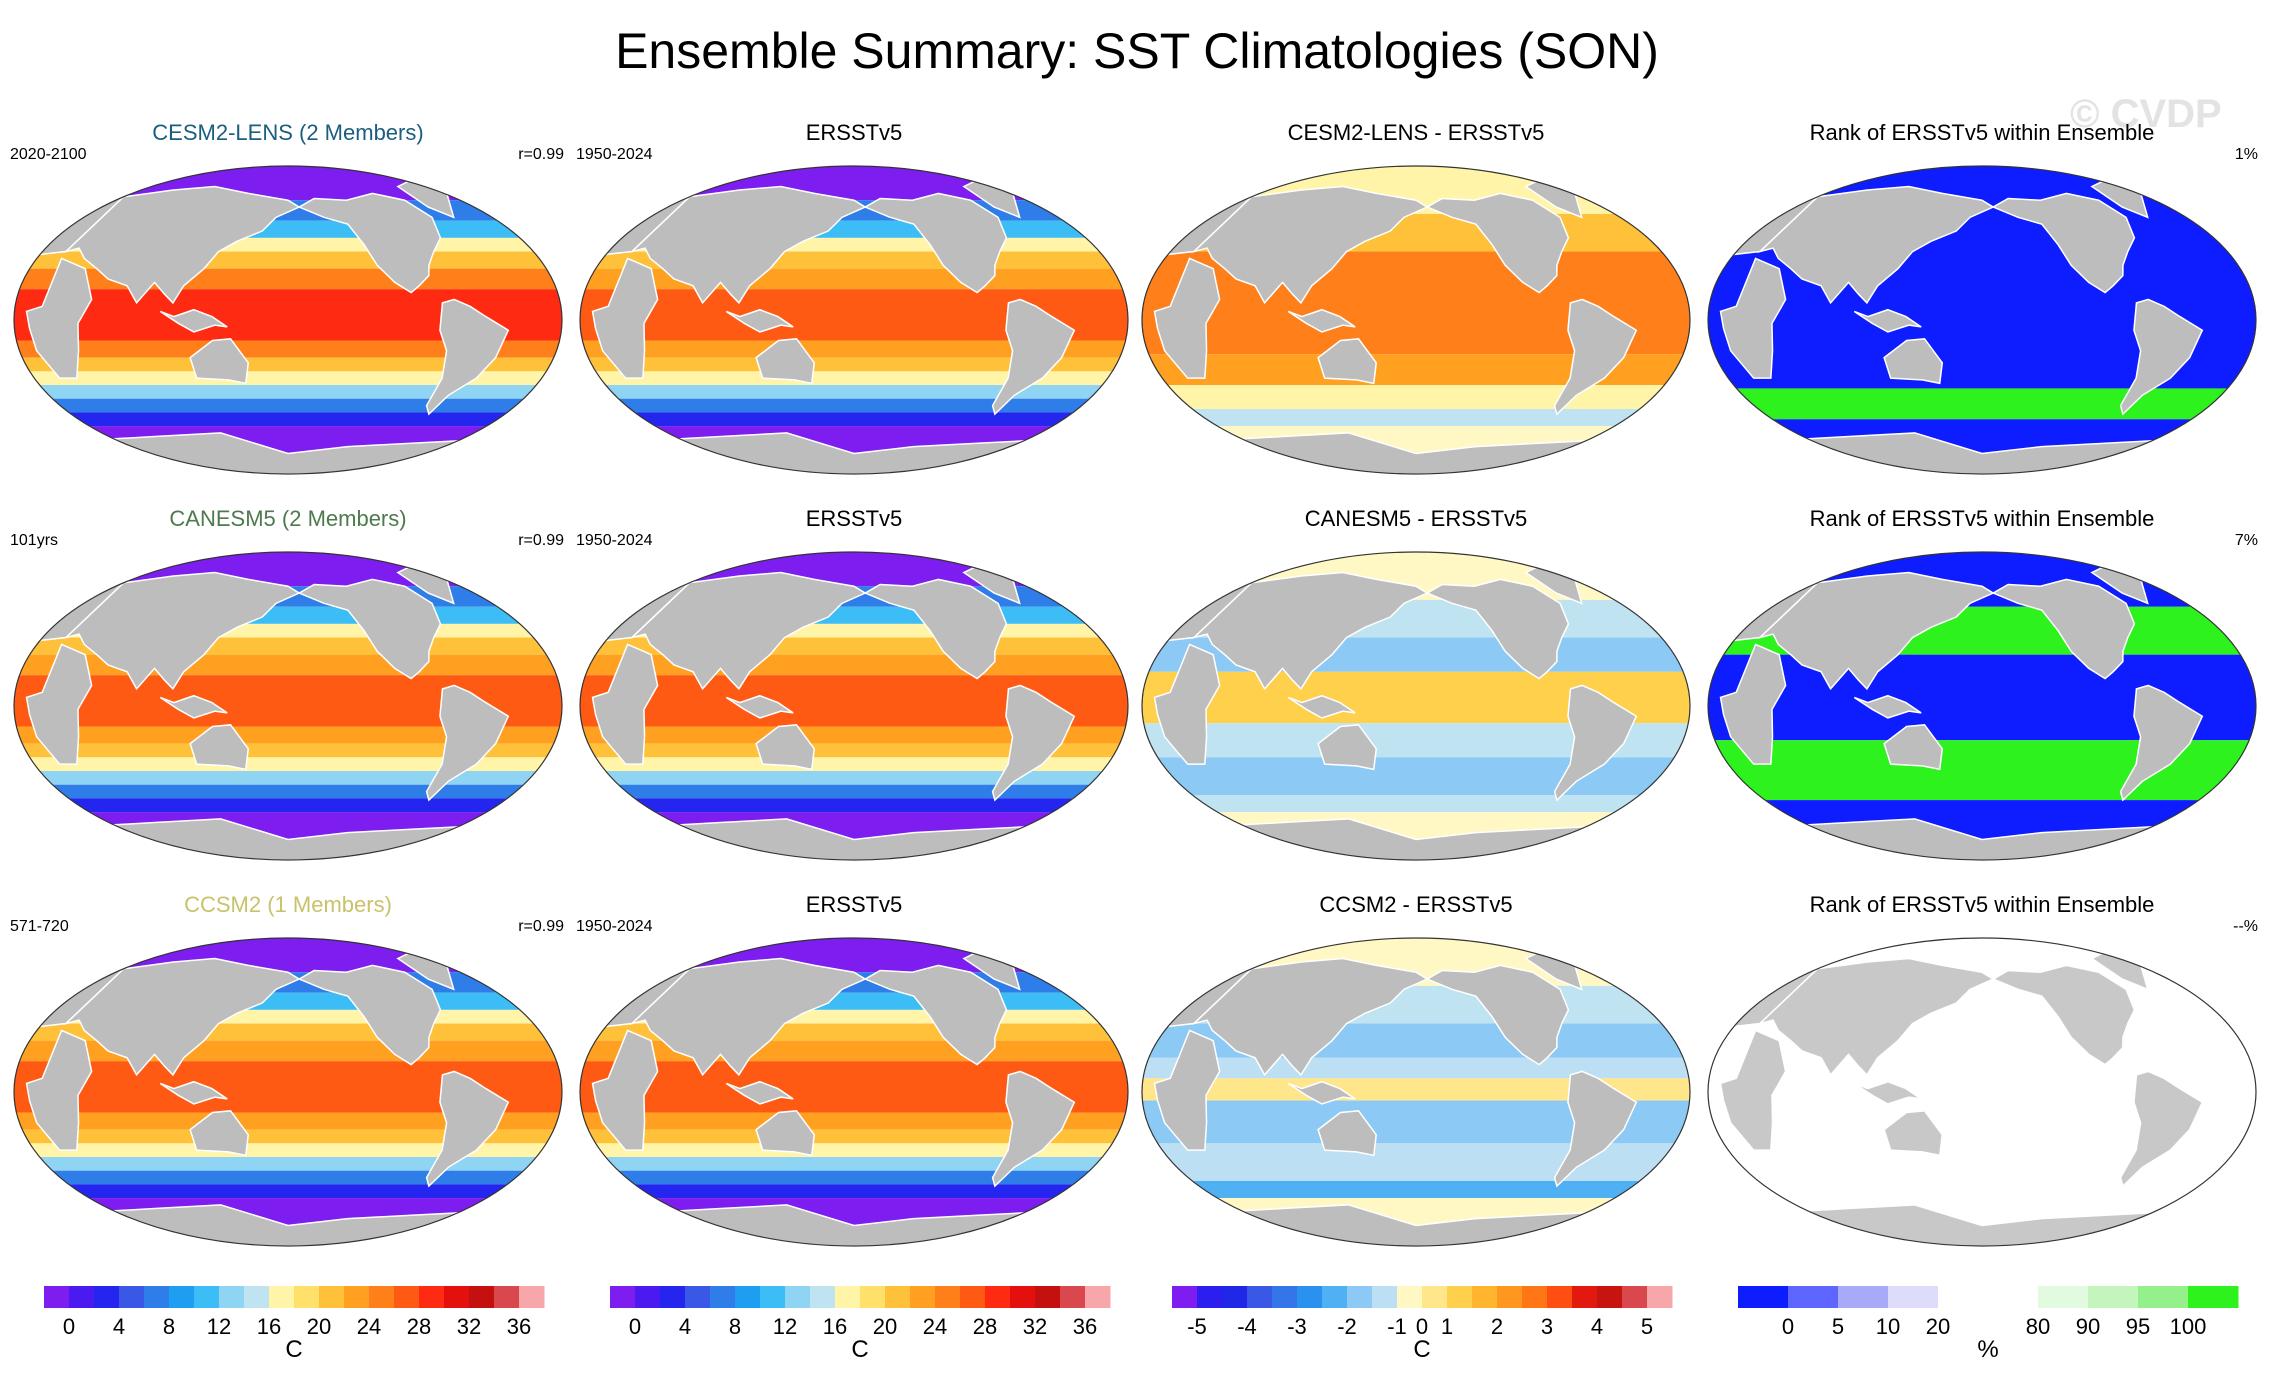 This screenshot has width=2274, height=1386. What do you see at coordinates (985, 1326) in the screenshot?
I see `colorbar-tick-label: 28` at bounding box center [985, 1326].